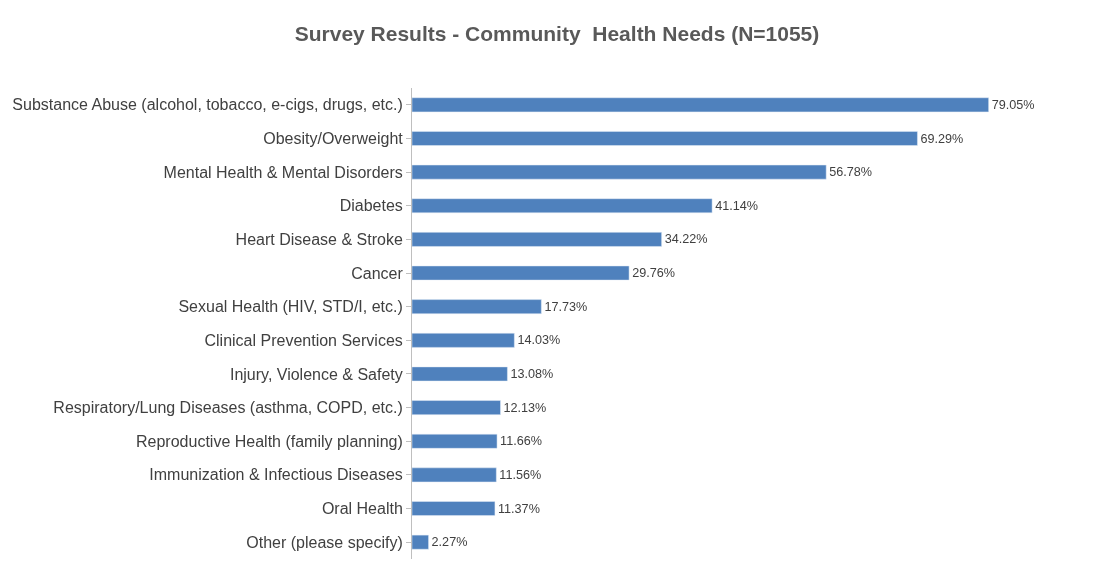  I want to click on y-tick-label: Cancer, so click(377, 273).